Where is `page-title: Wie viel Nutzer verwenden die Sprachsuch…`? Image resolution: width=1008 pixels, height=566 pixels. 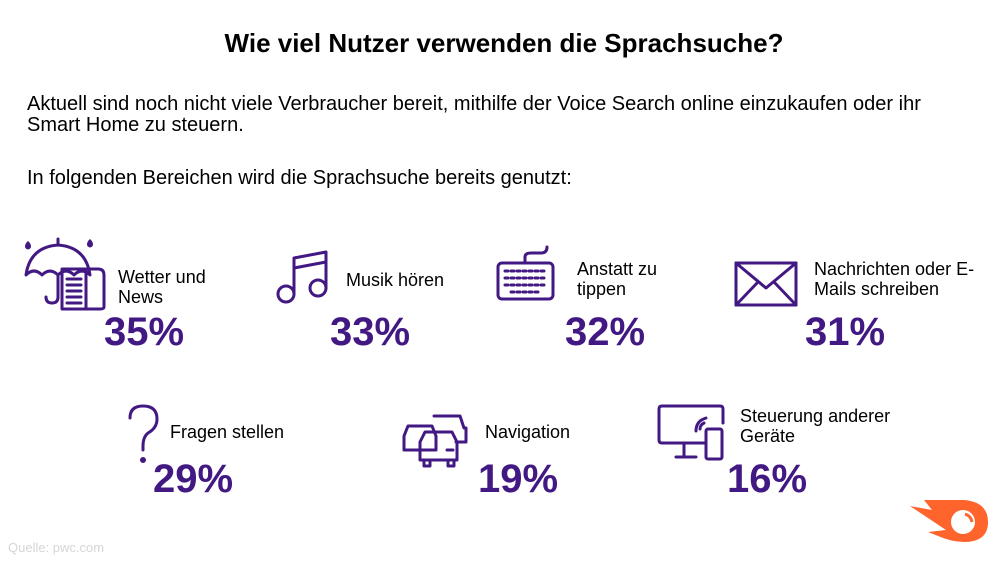
page-title: Wie viel Nutzer verwenden die Sprachsuch… is located at coordinates (504, 43).